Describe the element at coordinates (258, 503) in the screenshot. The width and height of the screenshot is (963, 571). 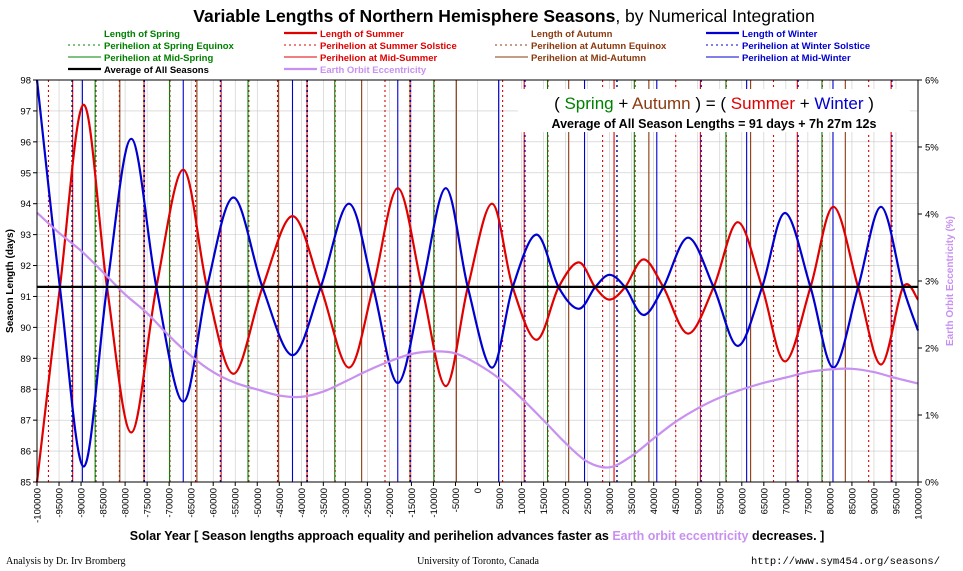
I see `x-tick-label-10: -50000` at that location.